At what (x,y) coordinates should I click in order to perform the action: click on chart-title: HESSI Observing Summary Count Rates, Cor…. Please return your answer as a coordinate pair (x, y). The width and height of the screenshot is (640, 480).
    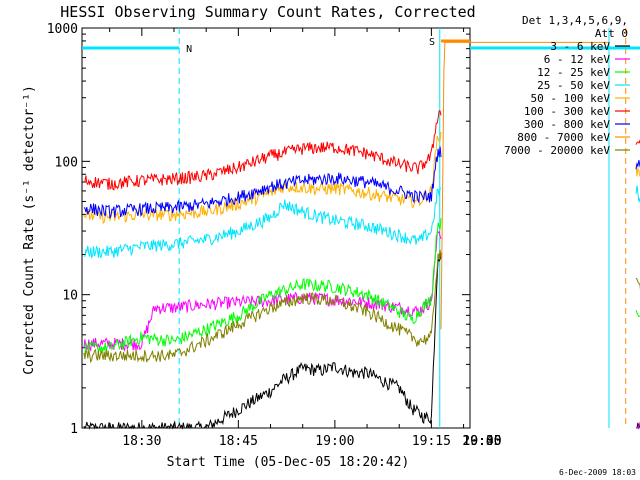
    Looking at the image, I should click on (267, 12).